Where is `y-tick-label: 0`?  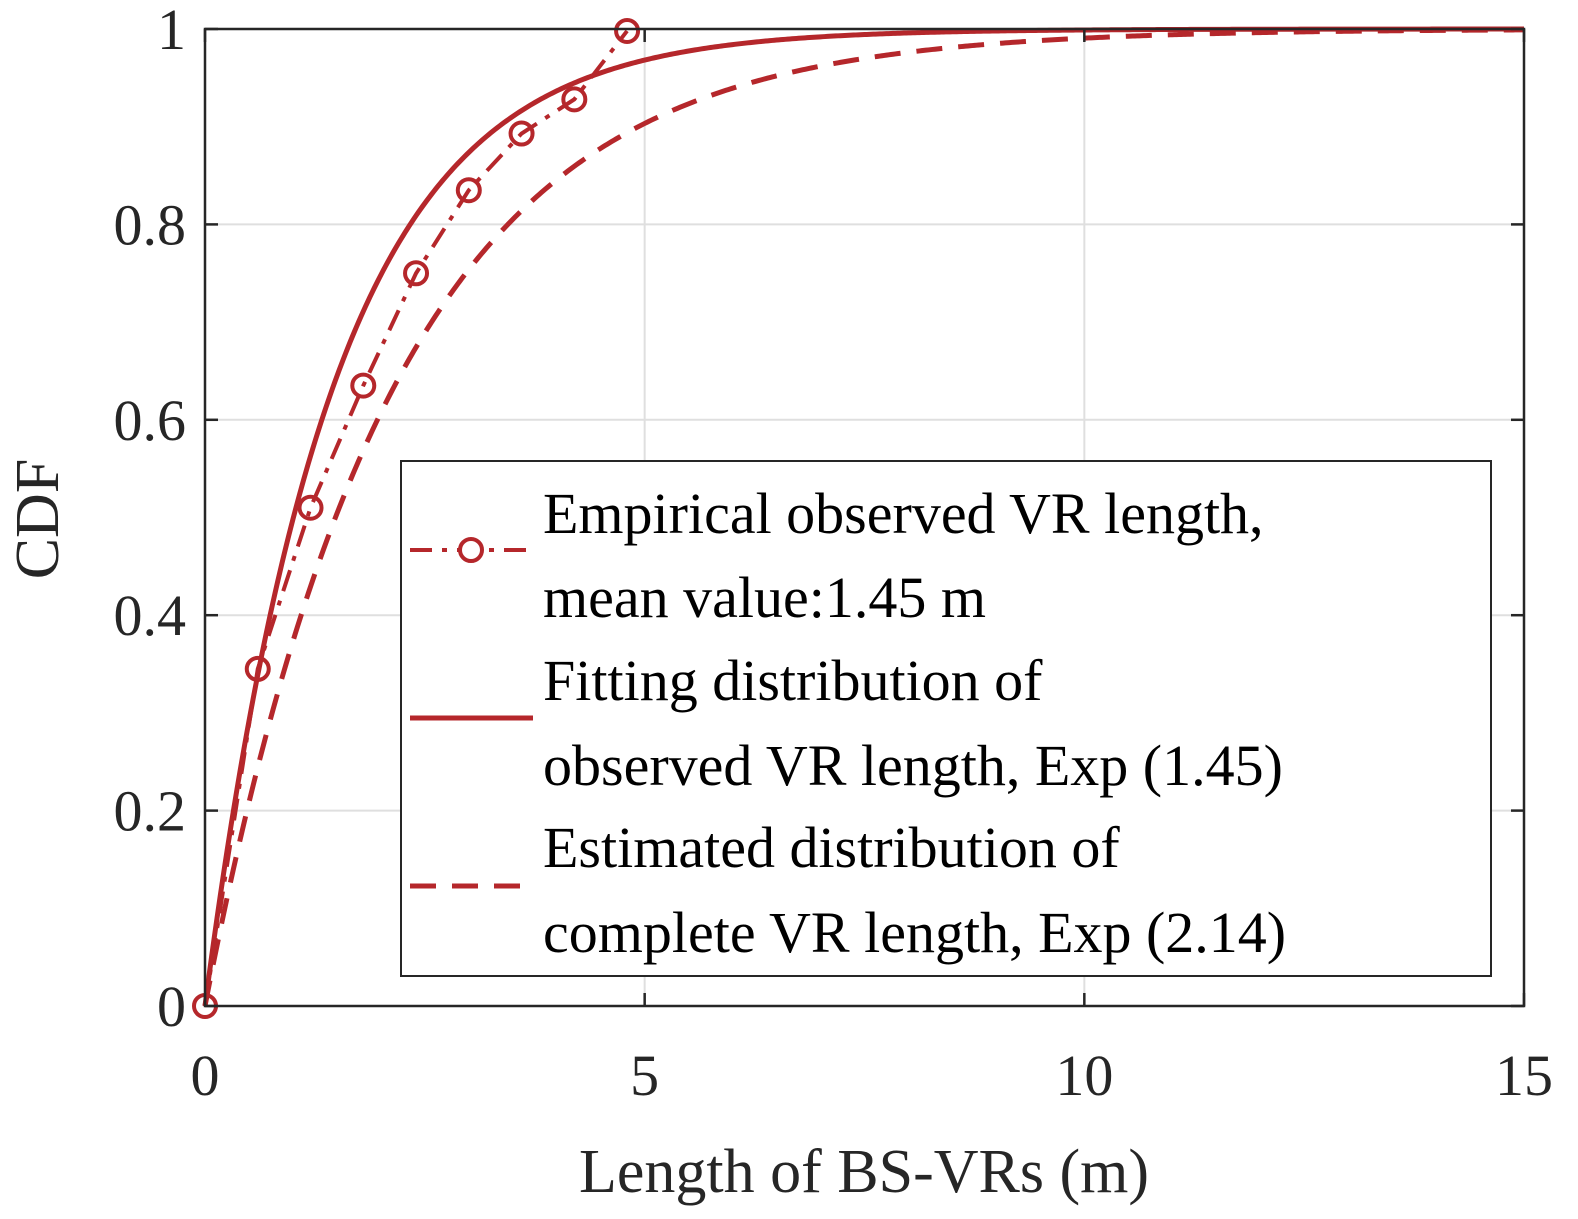
y-tick-label: 0 is located at coordinates (171, 1006).